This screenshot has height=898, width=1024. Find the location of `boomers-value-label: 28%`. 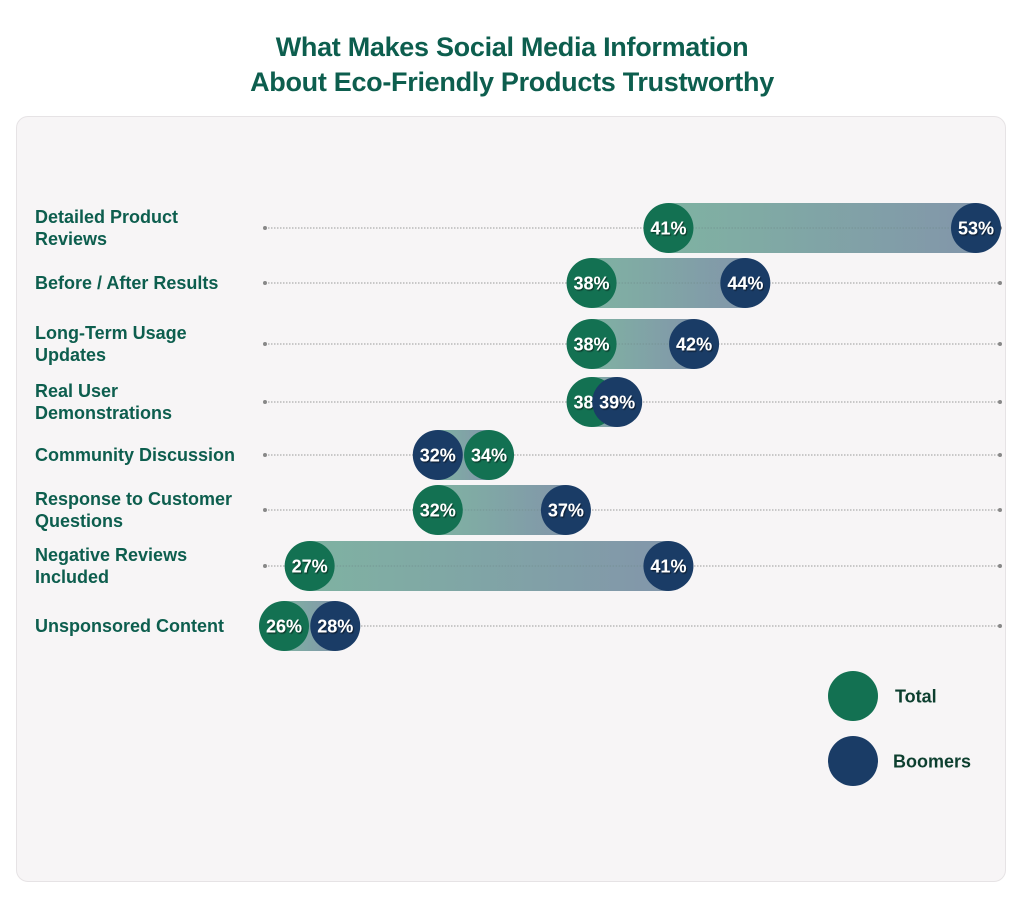

boomers-value-label: 28% is located at coordinates (335, 627).